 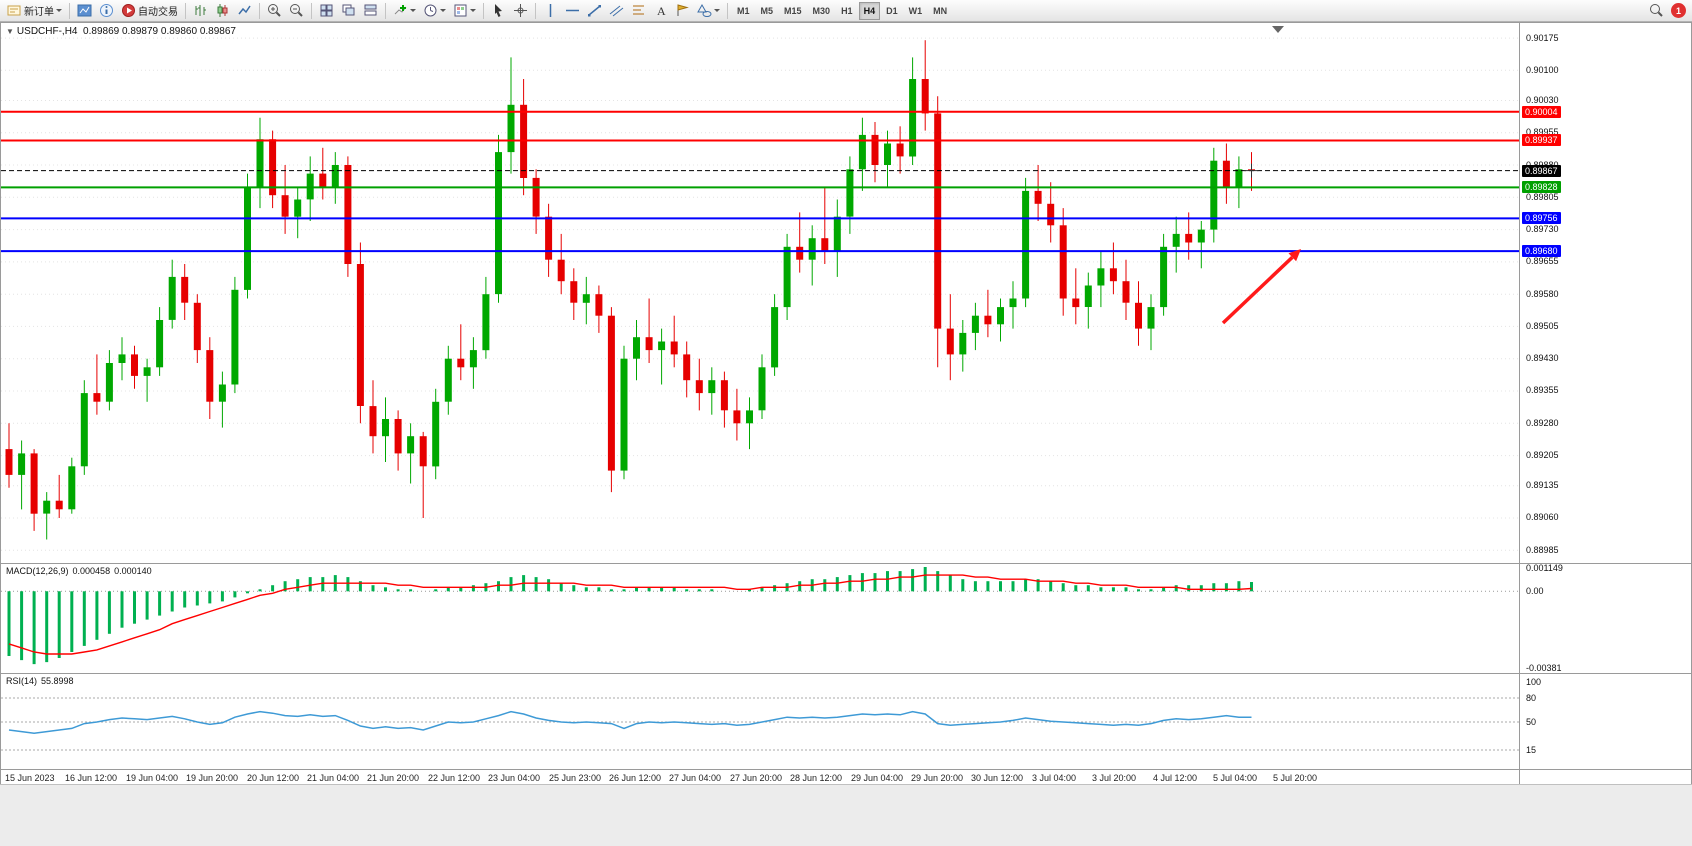 What do you see at coordinates (404, 10) in the screenshot?
I see `indicators-button` at bounding box center [404, 10].